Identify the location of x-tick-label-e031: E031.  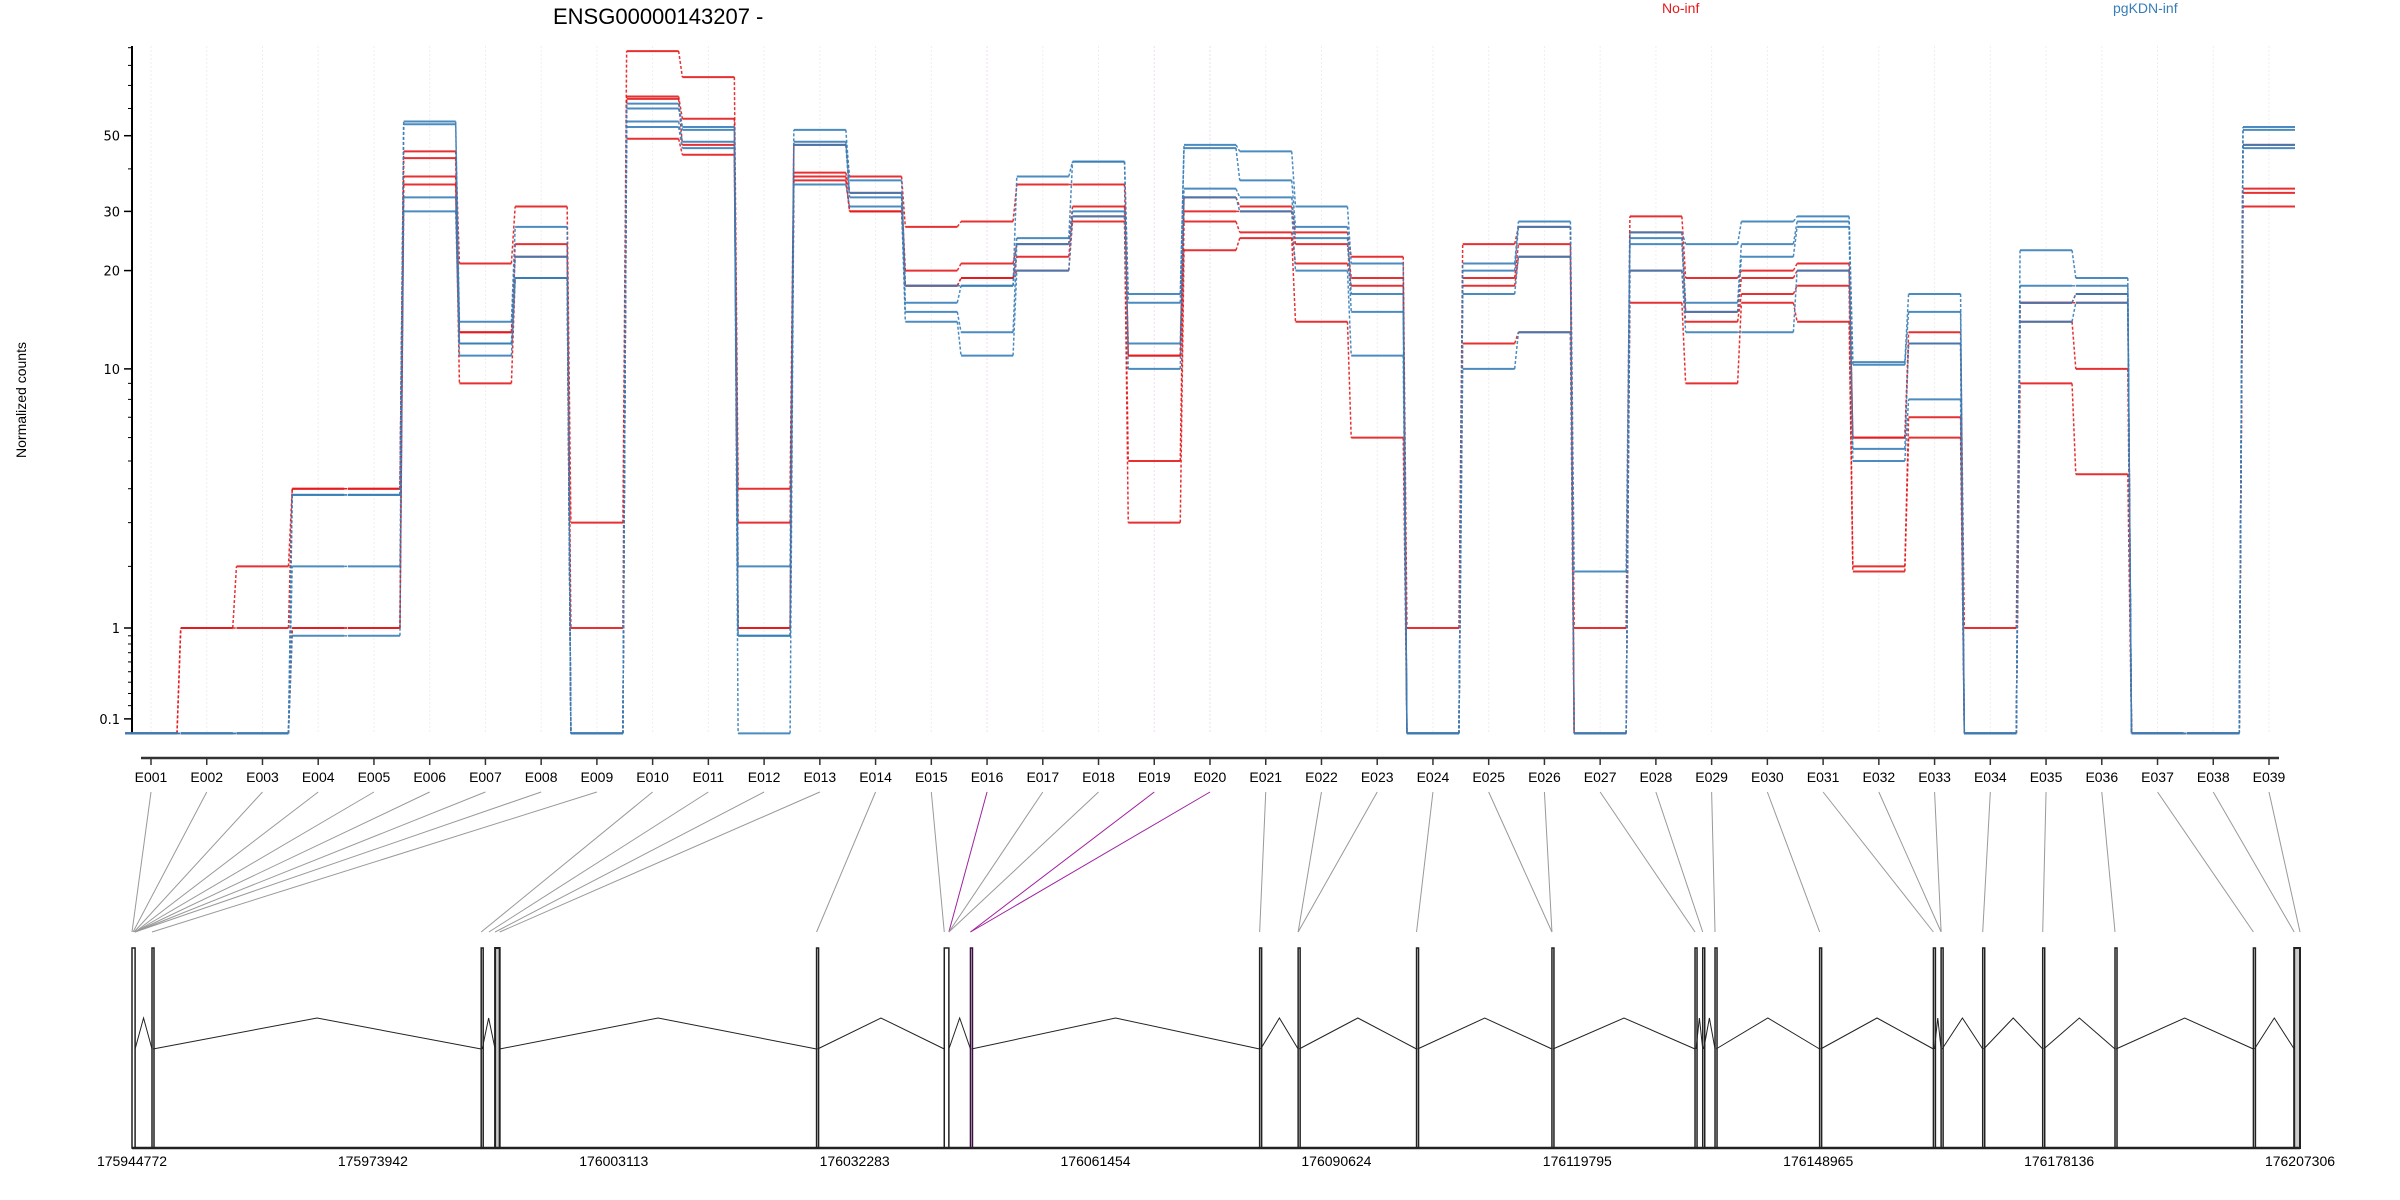
(1823, 777).